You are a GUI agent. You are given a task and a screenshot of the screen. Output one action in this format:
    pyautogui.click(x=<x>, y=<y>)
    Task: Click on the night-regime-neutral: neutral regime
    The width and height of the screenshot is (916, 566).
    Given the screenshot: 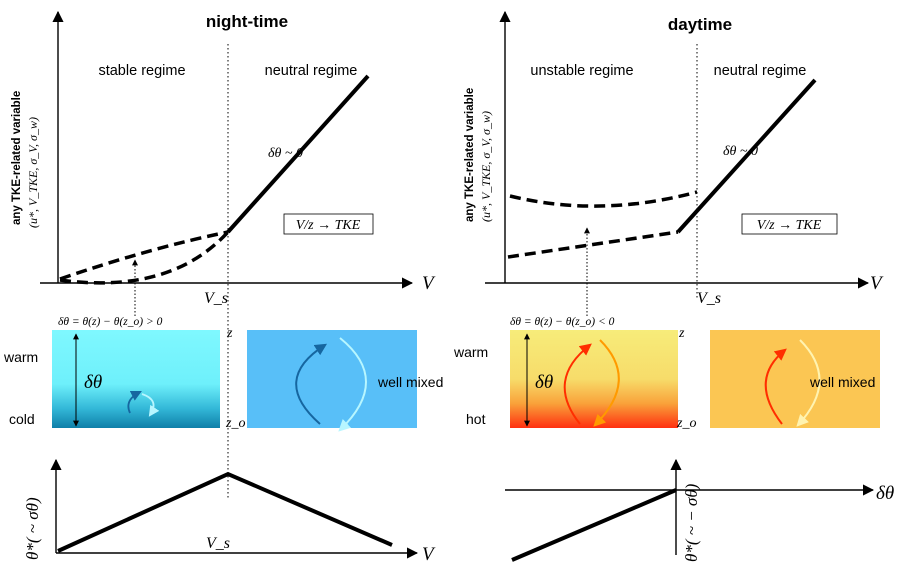 What is the action you would take?
    pyautogui.click(x=311, y=71)
    